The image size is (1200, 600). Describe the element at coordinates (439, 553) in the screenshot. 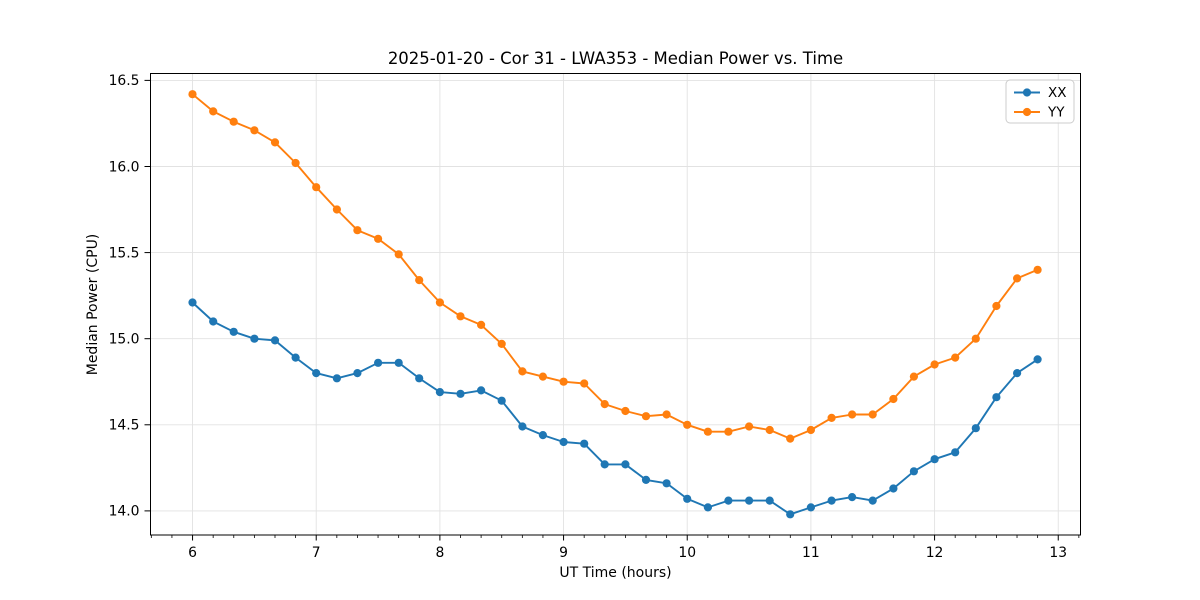

I see `x-tick-label: 8` at that location.